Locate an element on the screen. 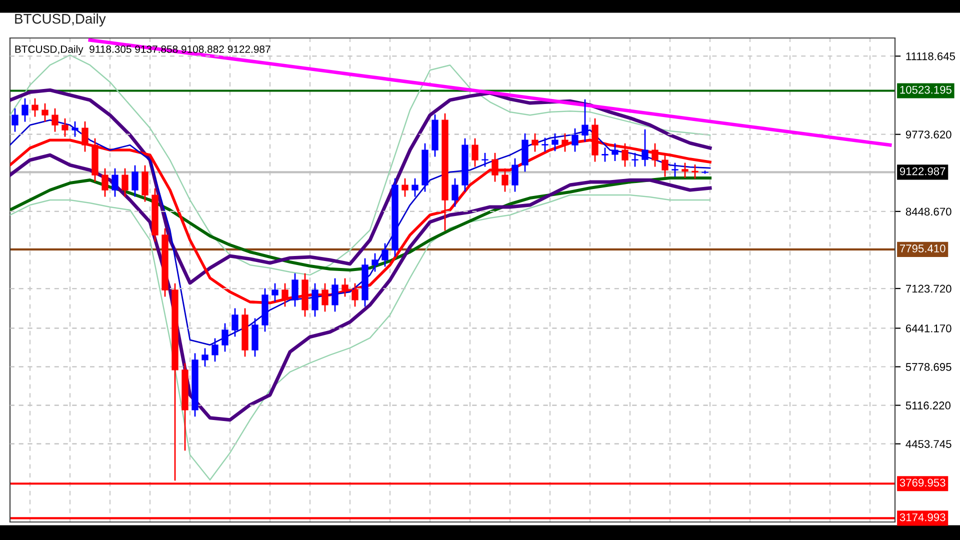 The height and width of the screenshot is (540, 960). y-tick-label: 9773.620 is located at coordinates (929, 134).